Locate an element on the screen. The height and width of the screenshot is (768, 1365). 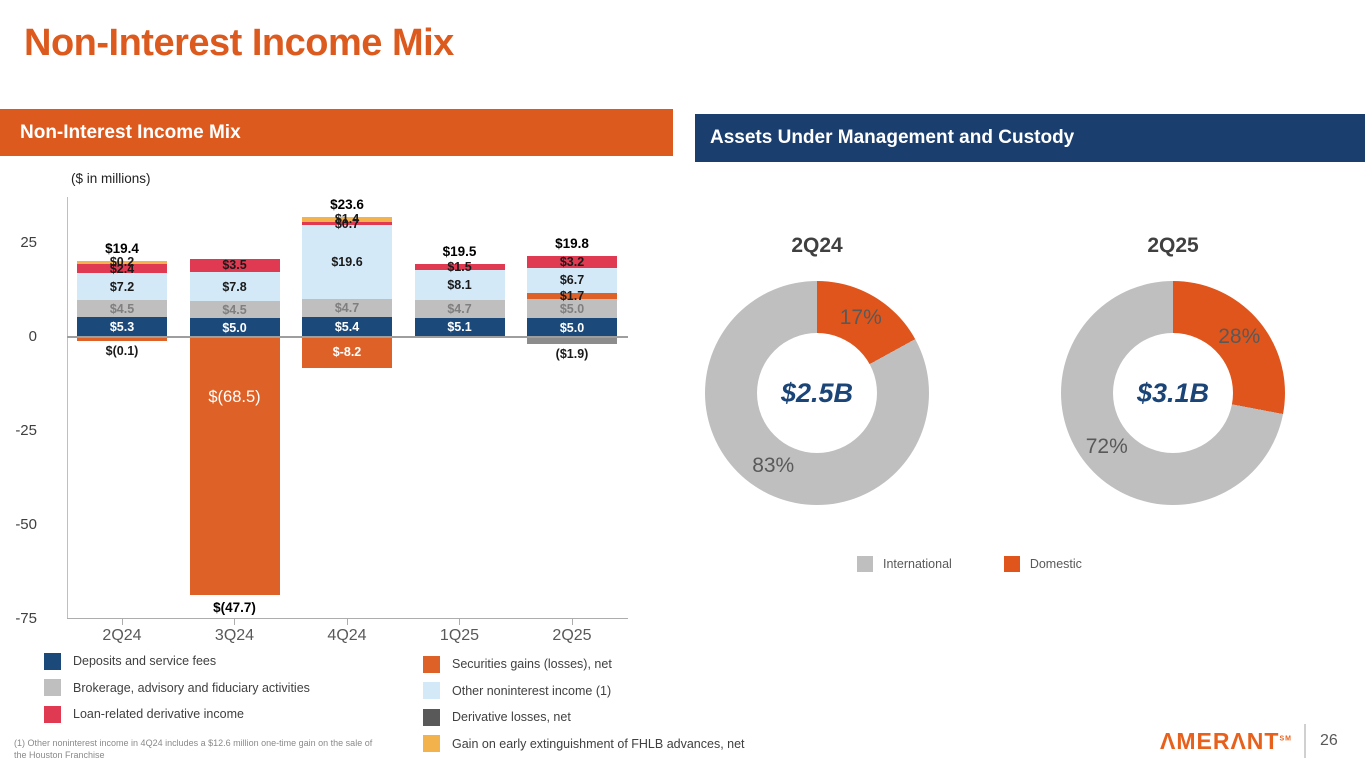
donut-slice-pct-label: 83% is located at coordinates (773, 466).